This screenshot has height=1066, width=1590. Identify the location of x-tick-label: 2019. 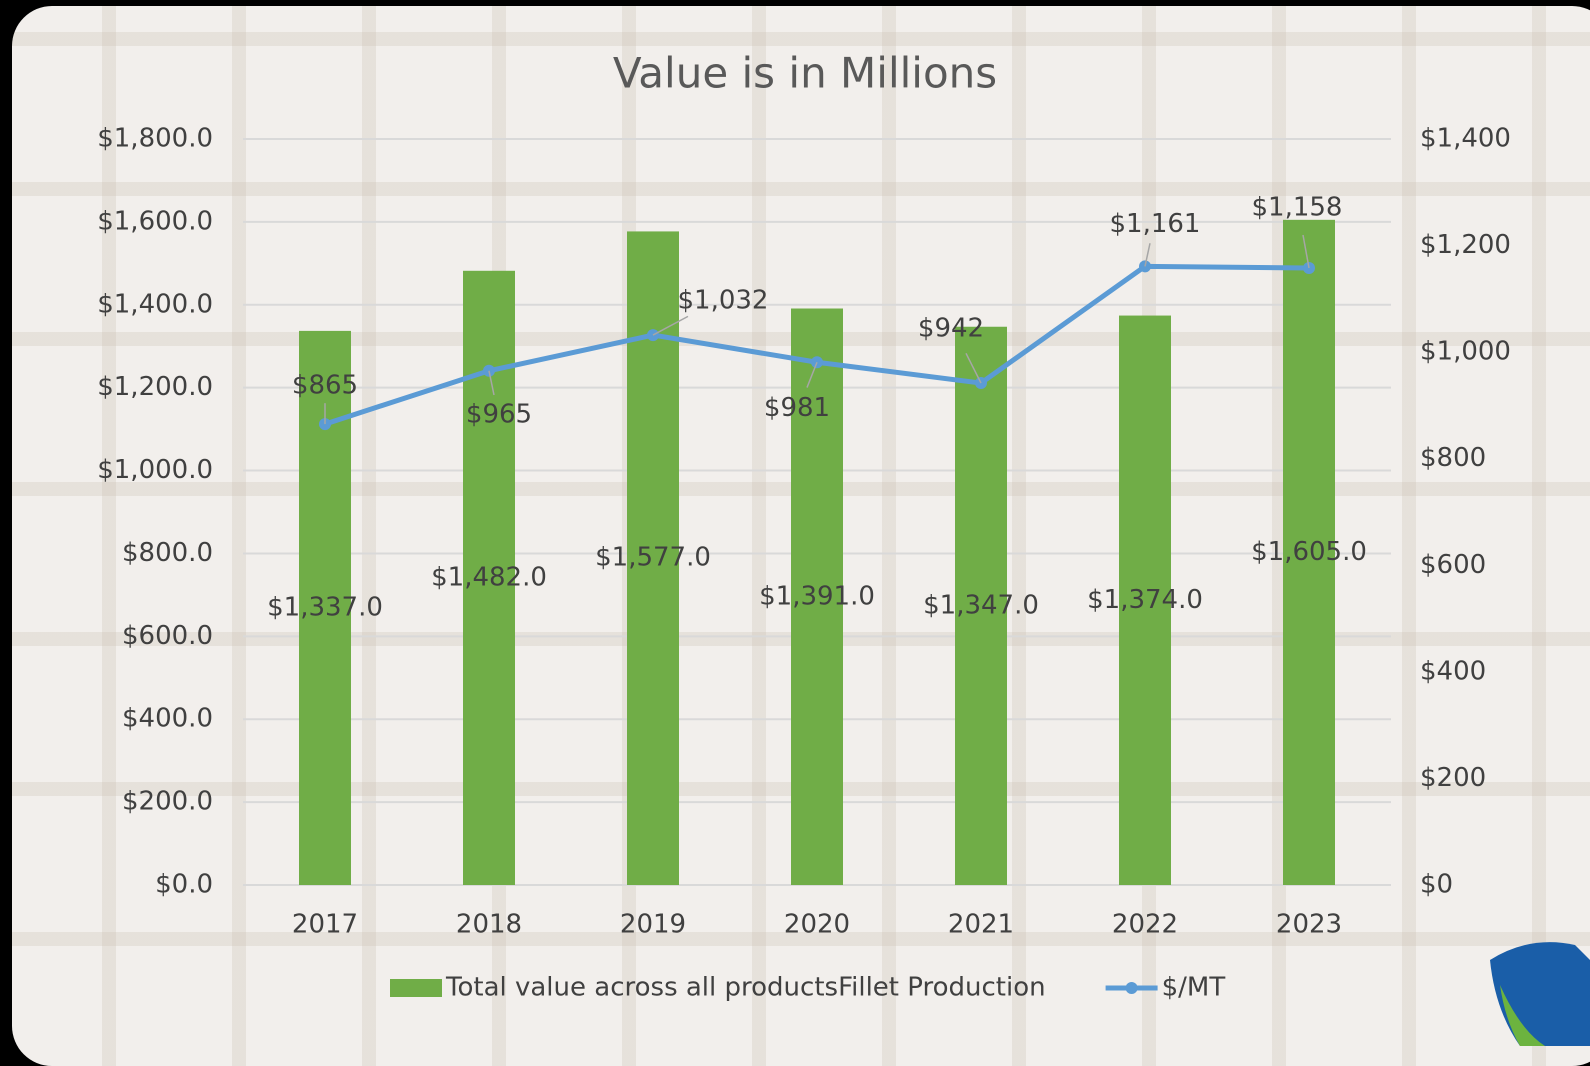
(653, 925).